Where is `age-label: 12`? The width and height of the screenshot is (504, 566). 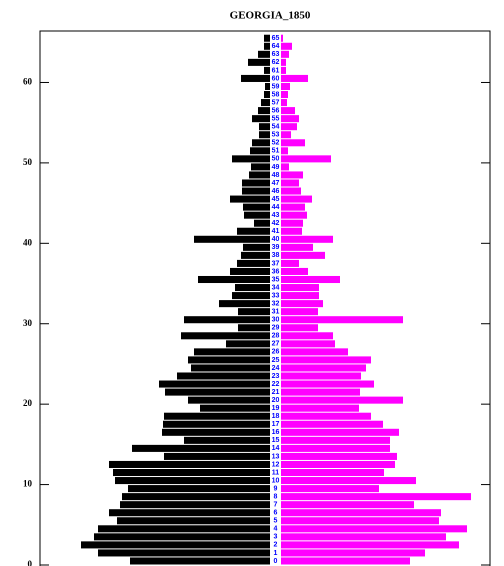
age-label: 12 is located at coordinates (276, 464).